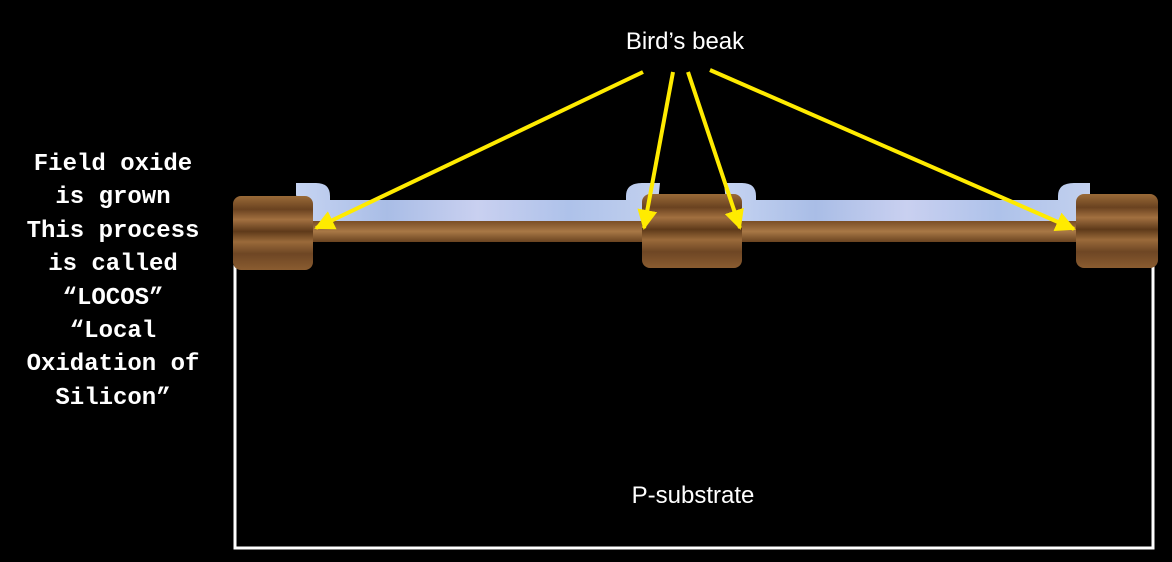 This screenshot has height=562, width=1172. Describe the element at coordinates (692, 231) in the screenshot. I see `field-oxide-center` at that location.